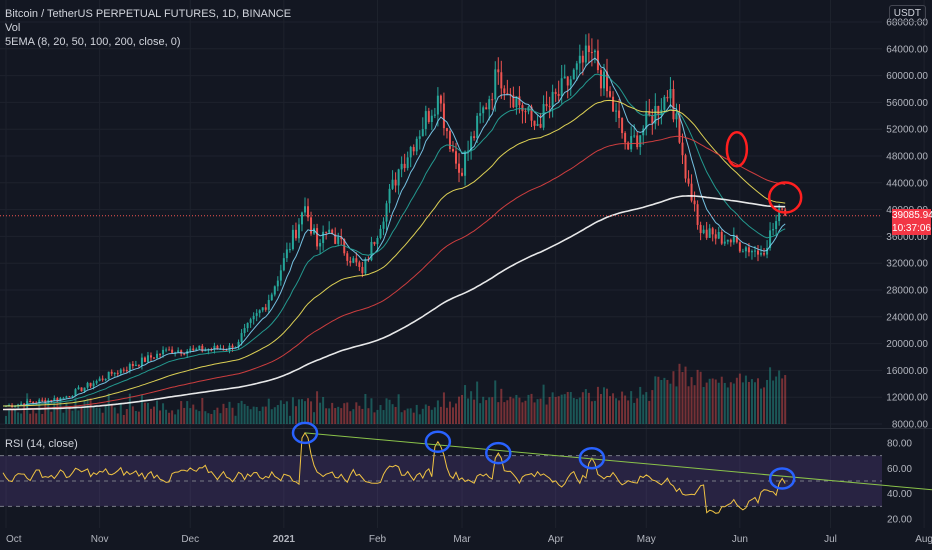 Image resolution: width=932 pixels, height=550 pixels. Describe the element at coordinates (592, 458) in the screenshot. I see `rsi-peak-circle` at that location.